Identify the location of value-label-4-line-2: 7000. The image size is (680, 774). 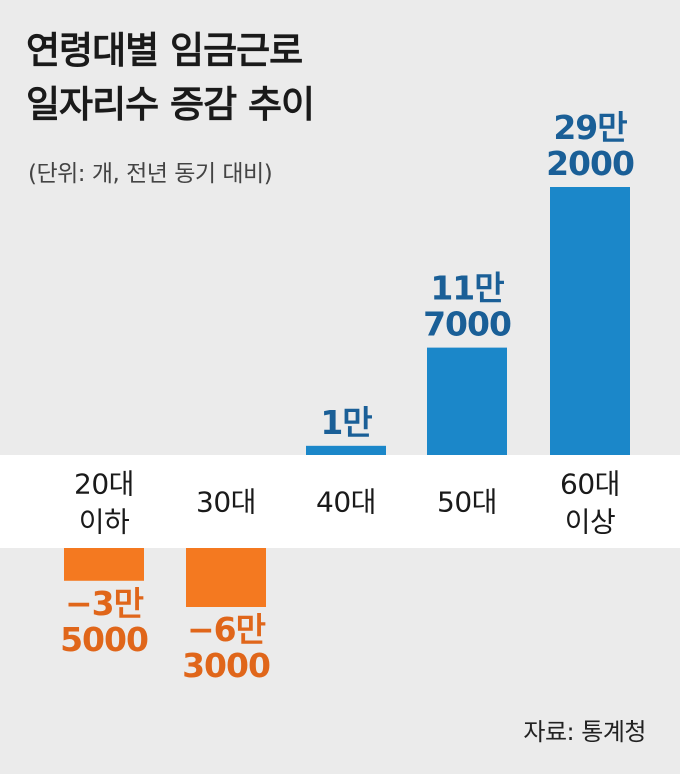
(467, 324).